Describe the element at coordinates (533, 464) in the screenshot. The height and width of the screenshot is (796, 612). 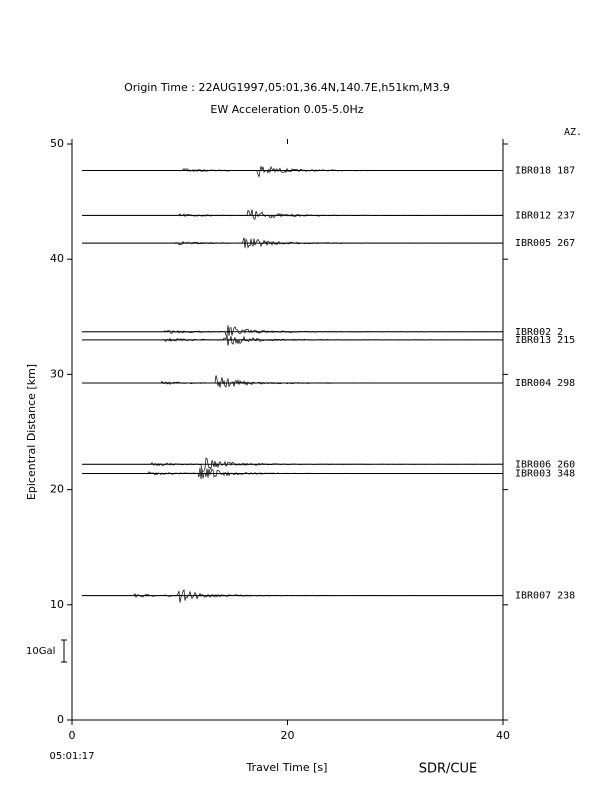
I see `station-name: IBR006` at that location.